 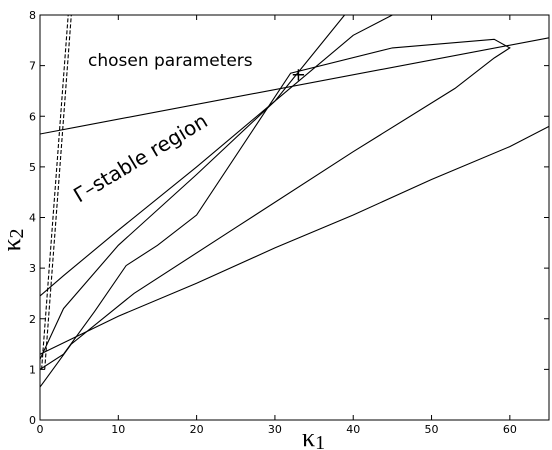 What do you see at coordinates (13, 244) in the screenshot?
I see `y-axis-label-kappa: κ` at bounding box center [13, 244].